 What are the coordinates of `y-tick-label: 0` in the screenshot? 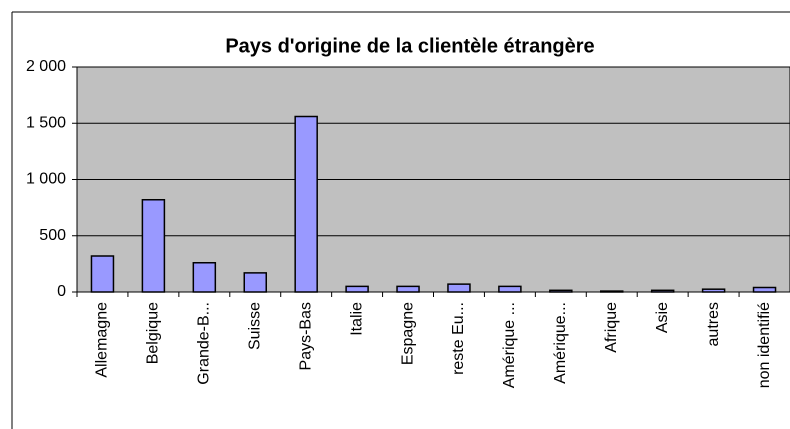 It's located at (61, 291).